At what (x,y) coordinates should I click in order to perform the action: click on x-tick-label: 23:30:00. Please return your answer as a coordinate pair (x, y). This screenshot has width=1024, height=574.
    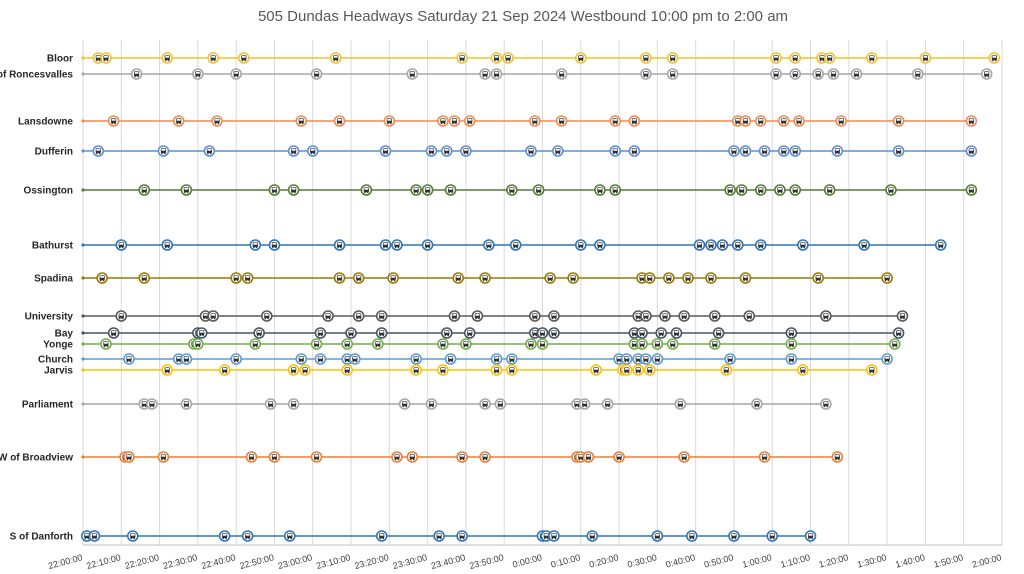
    Looking at the image, I should click on (410, 561).